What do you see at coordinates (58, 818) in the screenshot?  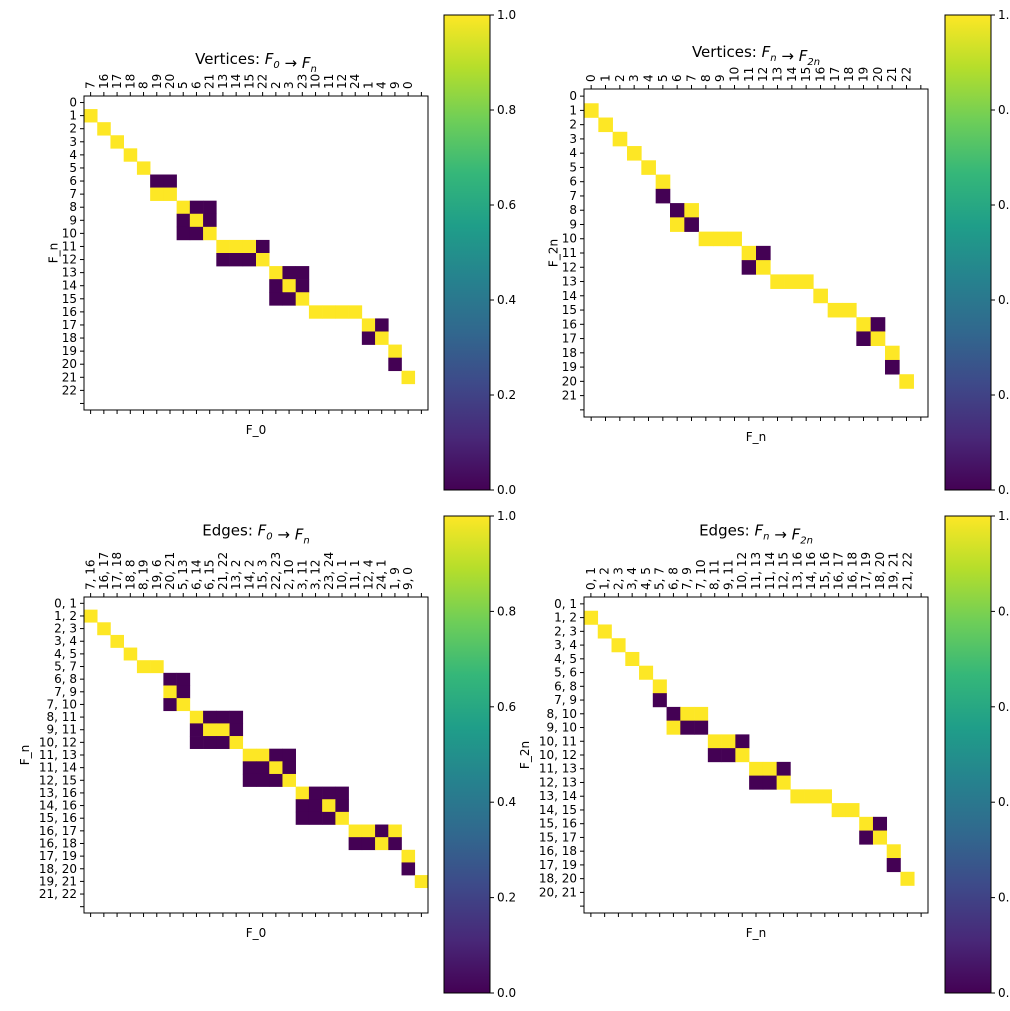 I see `y-tick-label: 15, 16` at bounding box center [58, 818].